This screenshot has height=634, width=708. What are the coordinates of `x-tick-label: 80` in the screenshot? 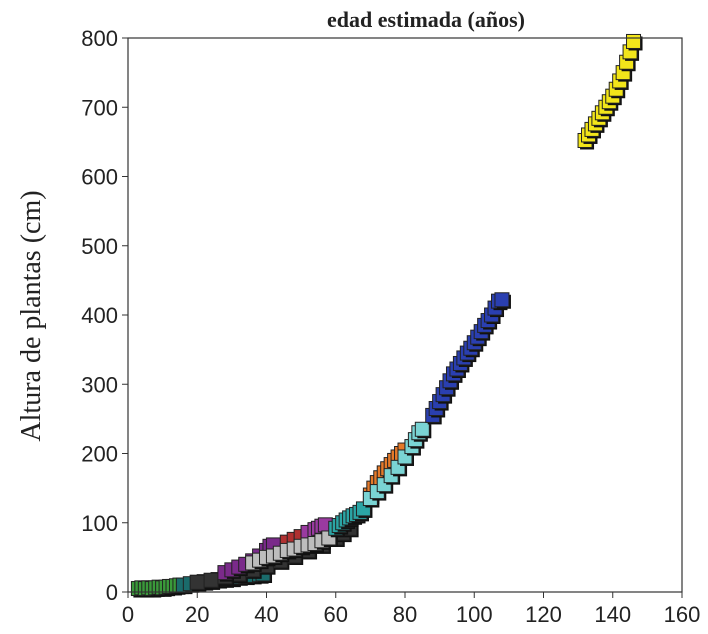 It's located at (405, 614).